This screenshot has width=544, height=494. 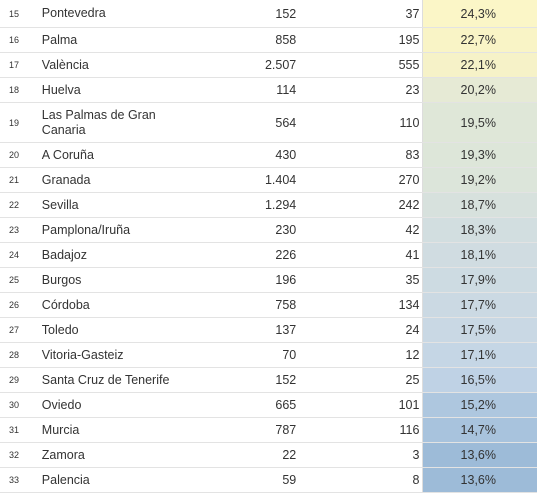 I want to click on rank-cell: 33, so click(x=14, y=480).